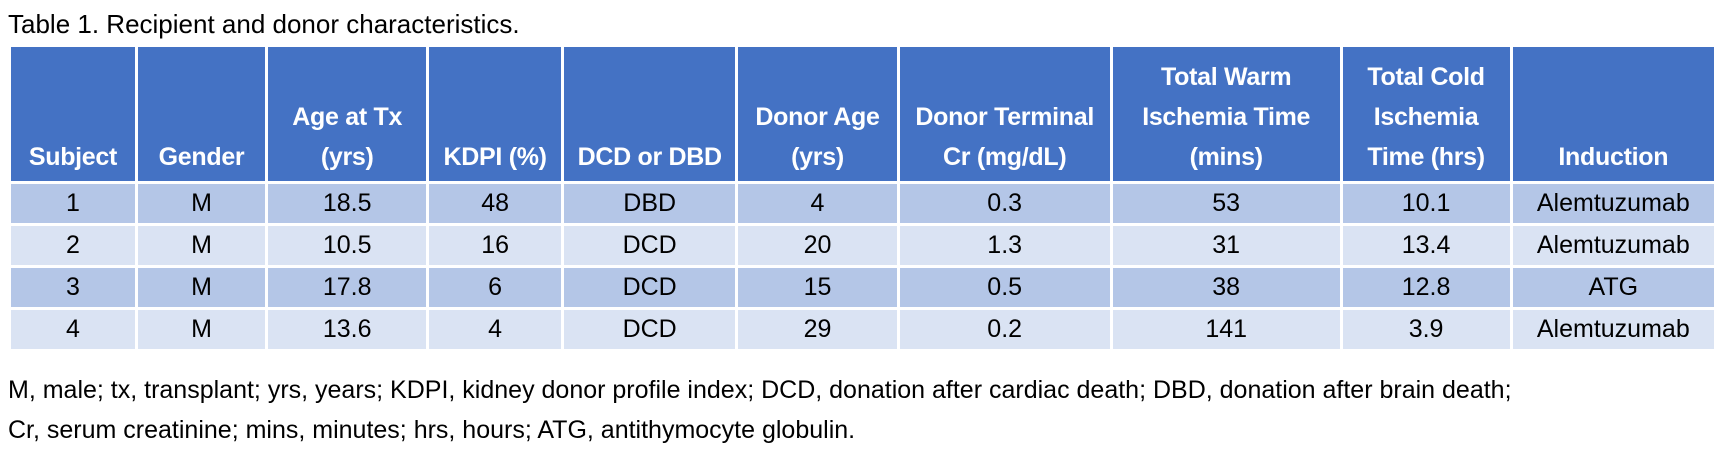 This screenshot has height=452, width=1720. What do you see at coordinates (347, 245) in the screenshot?
I see `cell-age-at-tx: 10.5` at bounding box center [347, 245].